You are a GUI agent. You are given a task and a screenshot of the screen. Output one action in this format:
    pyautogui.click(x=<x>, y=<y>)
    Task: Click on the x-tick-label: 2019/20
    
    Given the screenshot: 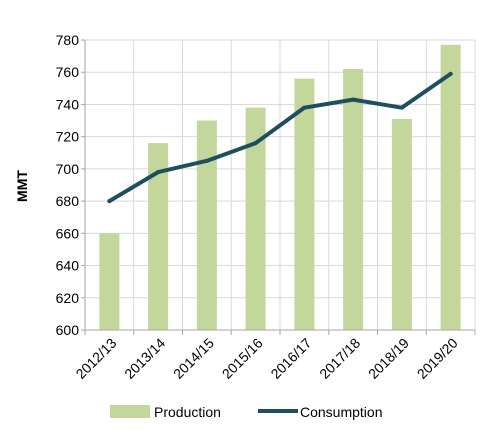 What is the action you would take?
    pyautogui.click(x=437, y=358)
    